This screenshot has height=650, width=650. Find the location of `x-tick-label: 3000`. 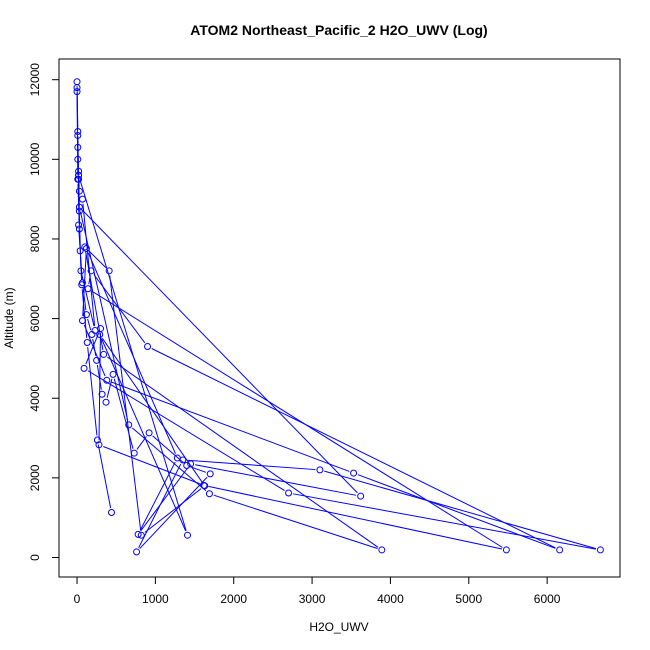

x-tick-label: 3000 is located at coordinates (312, 599).